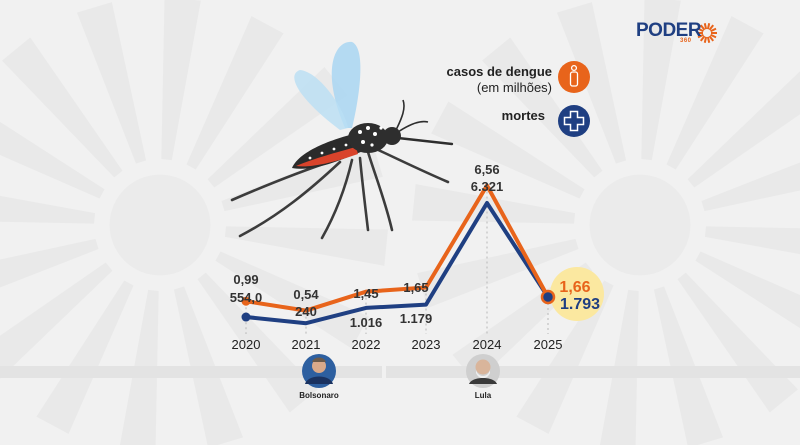  I want to click on cases-label: 0,54, so click(306, 294).